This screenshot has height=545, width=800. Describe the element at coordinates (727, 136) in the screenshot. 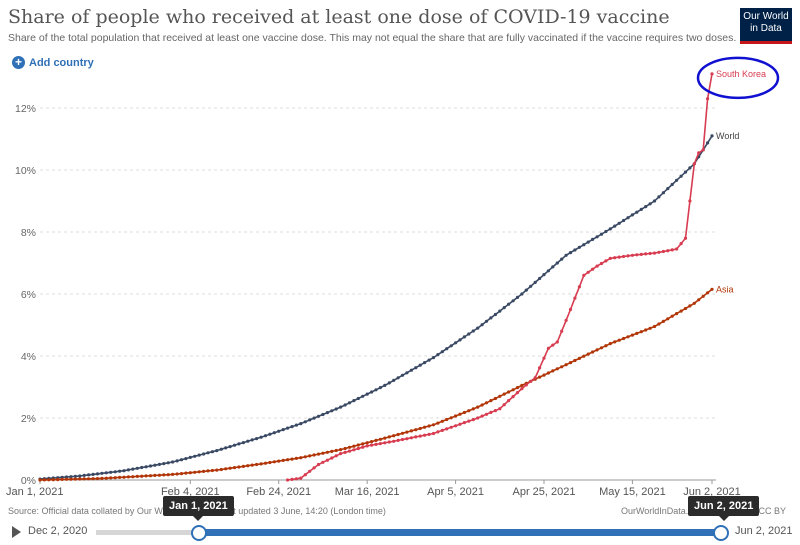

I see `series-label-world: World` at that location.